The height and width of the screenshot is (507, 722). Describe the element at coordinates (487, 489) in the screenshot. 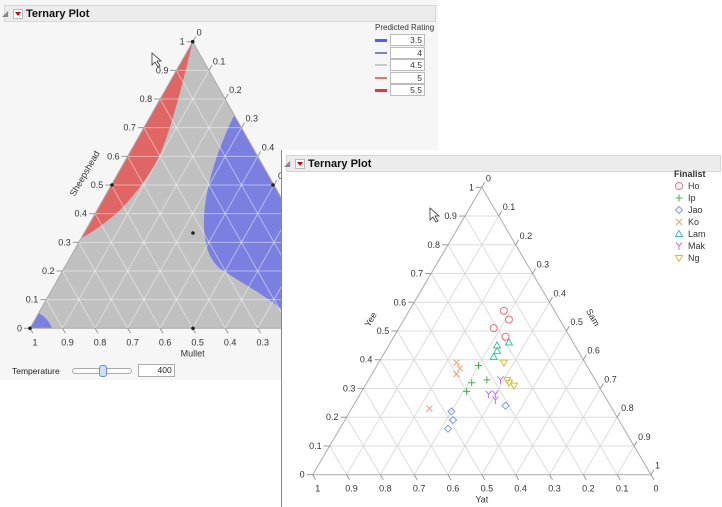

I see `bottom-tick-label: 0.5` at that location.